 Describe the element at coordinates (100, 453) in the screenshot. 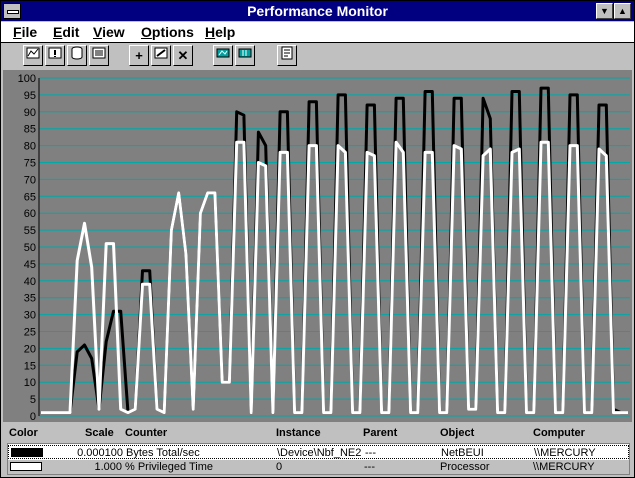

I see `legend-scale: 0.000100` at that location.